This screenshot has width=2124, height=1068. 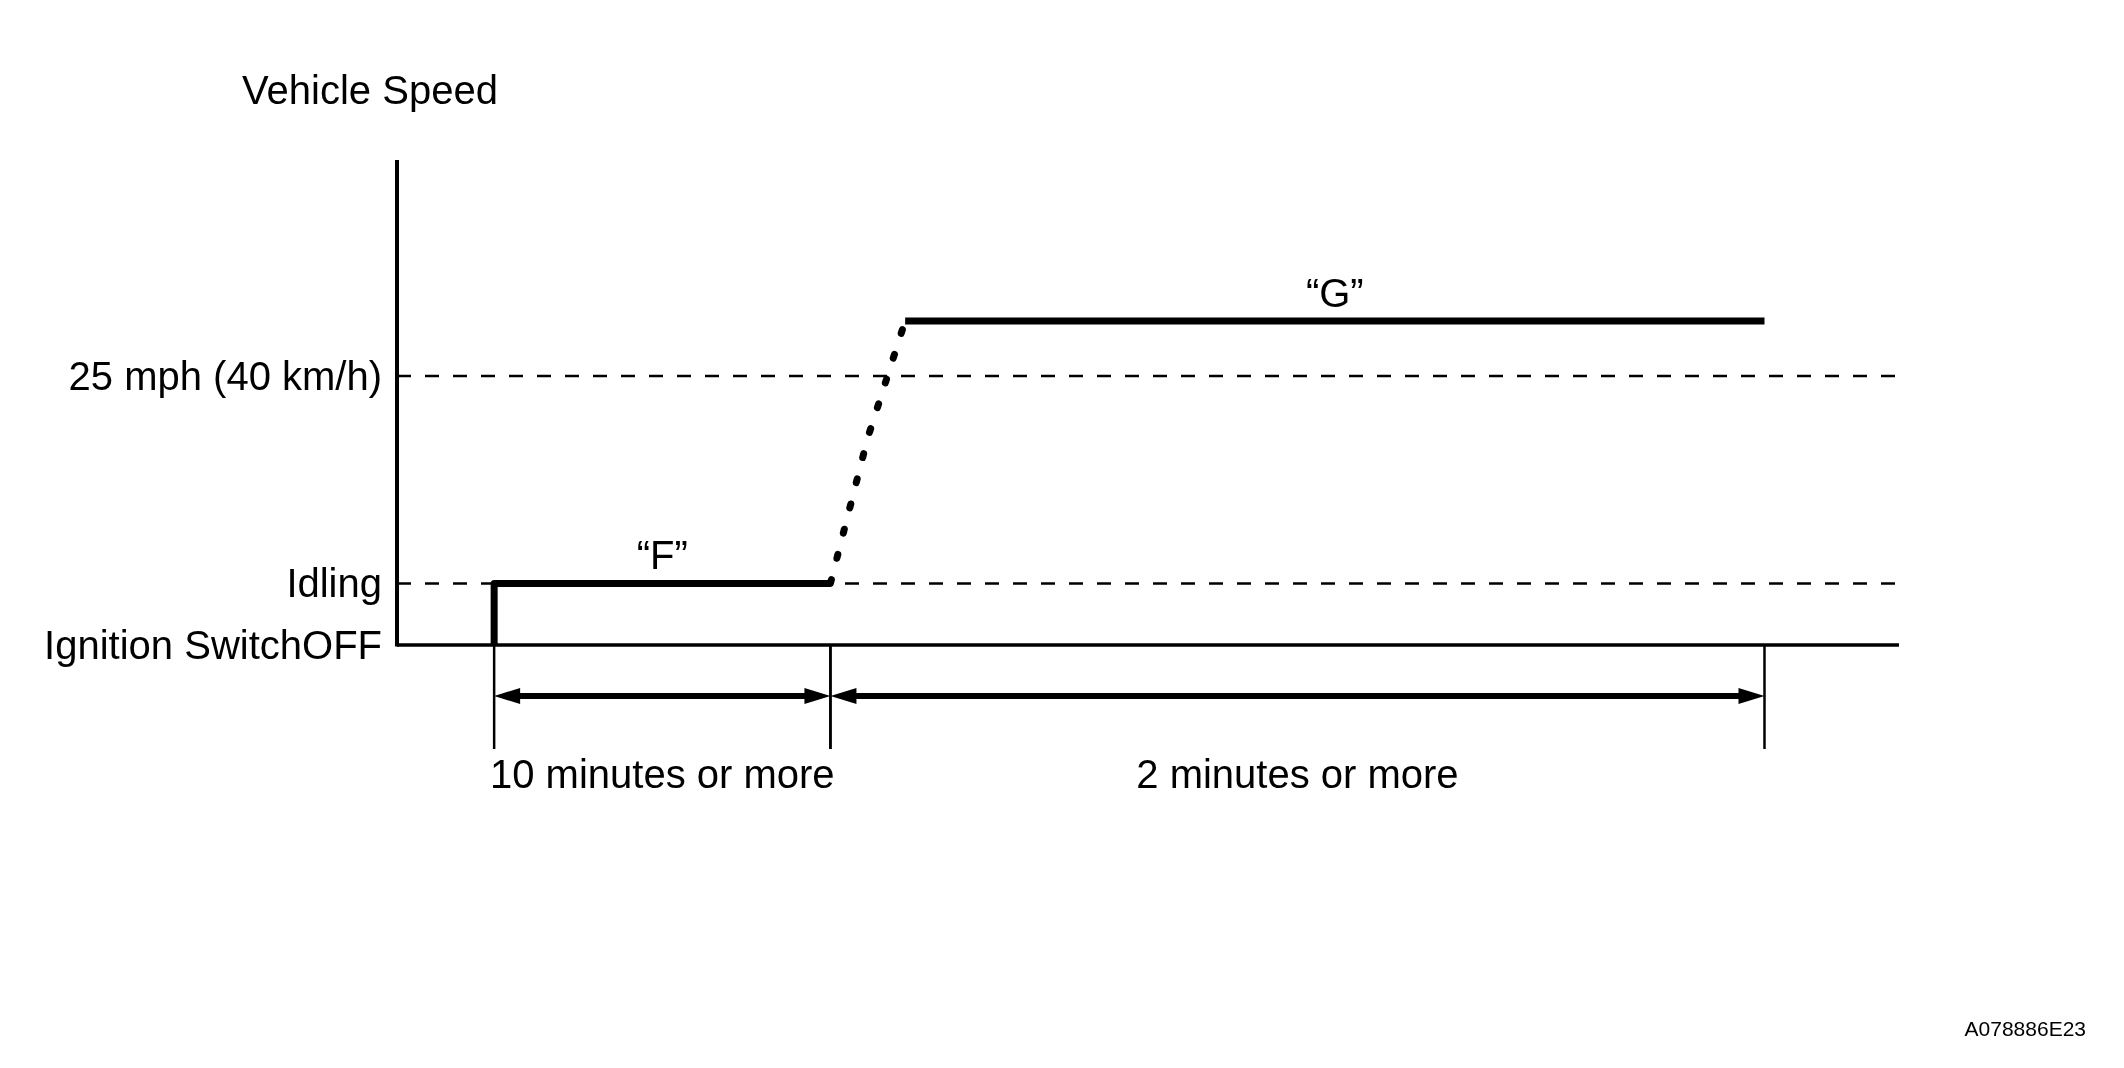 I want to click on text: A078886E23, so click(x=2025, y=1028).